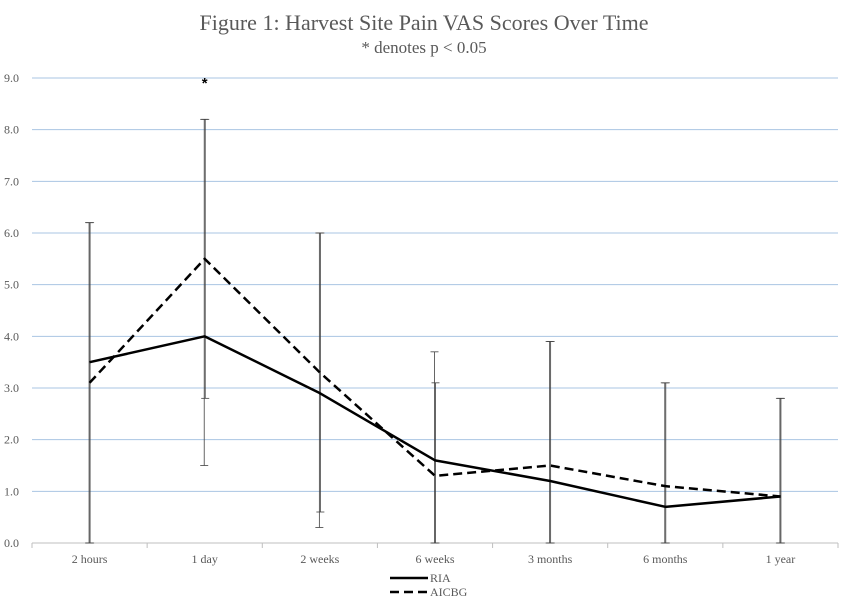 This screenshot has height=599, width=848. Describe the element at coordinates (665, 559) in the screenshot. I see `x-tick-label: 6 months` at that location.